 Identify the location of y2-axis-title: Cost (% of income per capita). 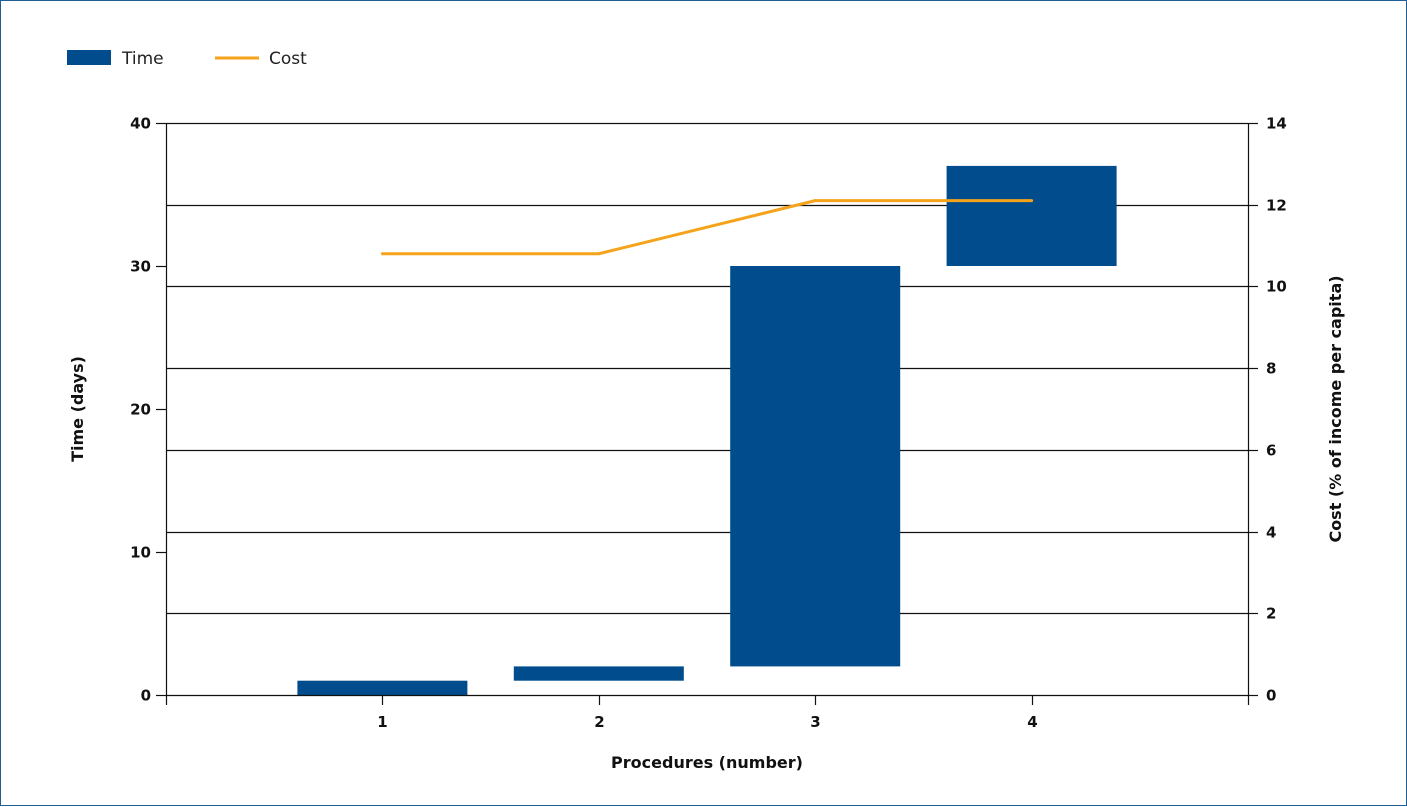
(1335, 408).